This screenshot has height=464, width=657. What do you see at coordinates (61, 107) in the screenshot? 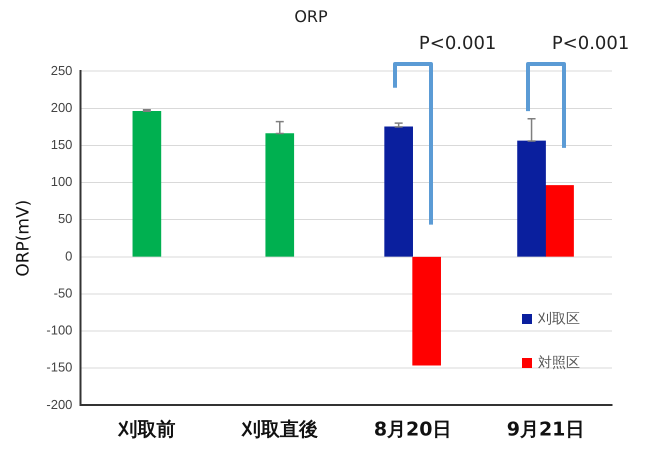
I see `y-tick-label: 200` at bounding box center [61, 107].